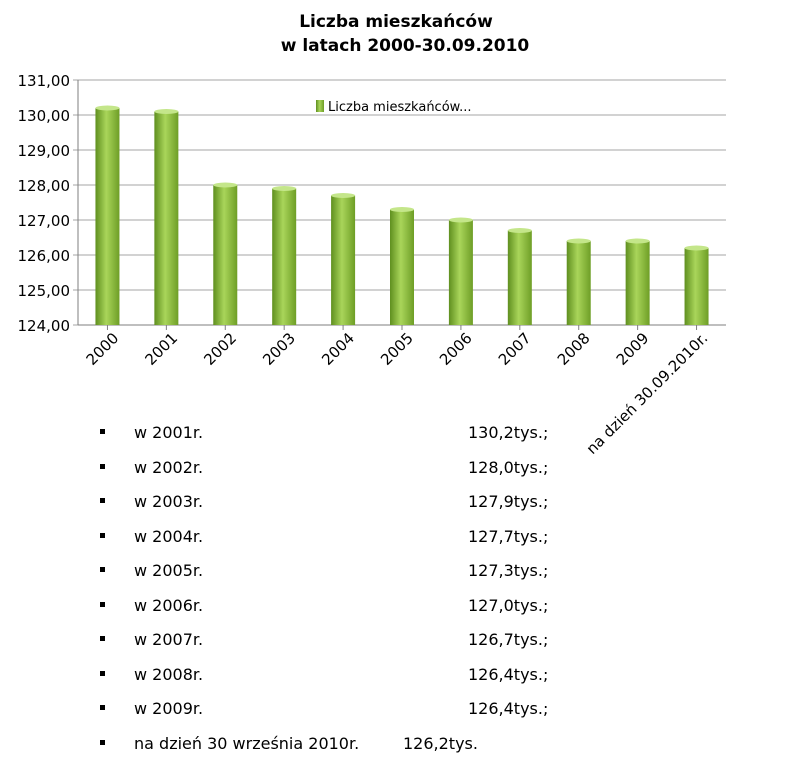  Describe the element at coordinates (574, 349) in the screenshot. I see `x-tick-label: 2008` at that location.